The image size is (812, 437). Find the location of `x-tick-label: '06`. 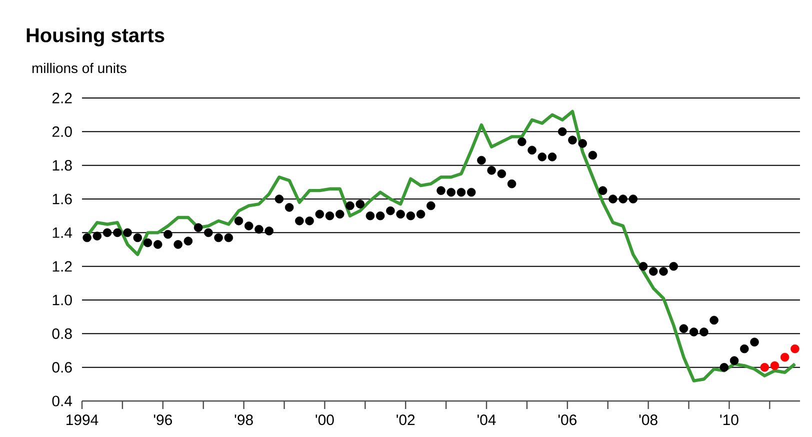

x-tick-label: '06 is located at coordinates (567, 420).